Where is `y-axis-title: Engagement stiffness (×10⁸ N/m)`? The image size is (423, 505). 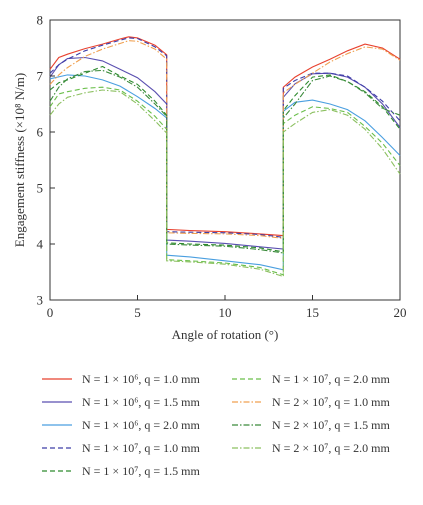
y-axis-title: Engagement stiffness (×10⁸ N/m) is located at coordinates (19, 160).